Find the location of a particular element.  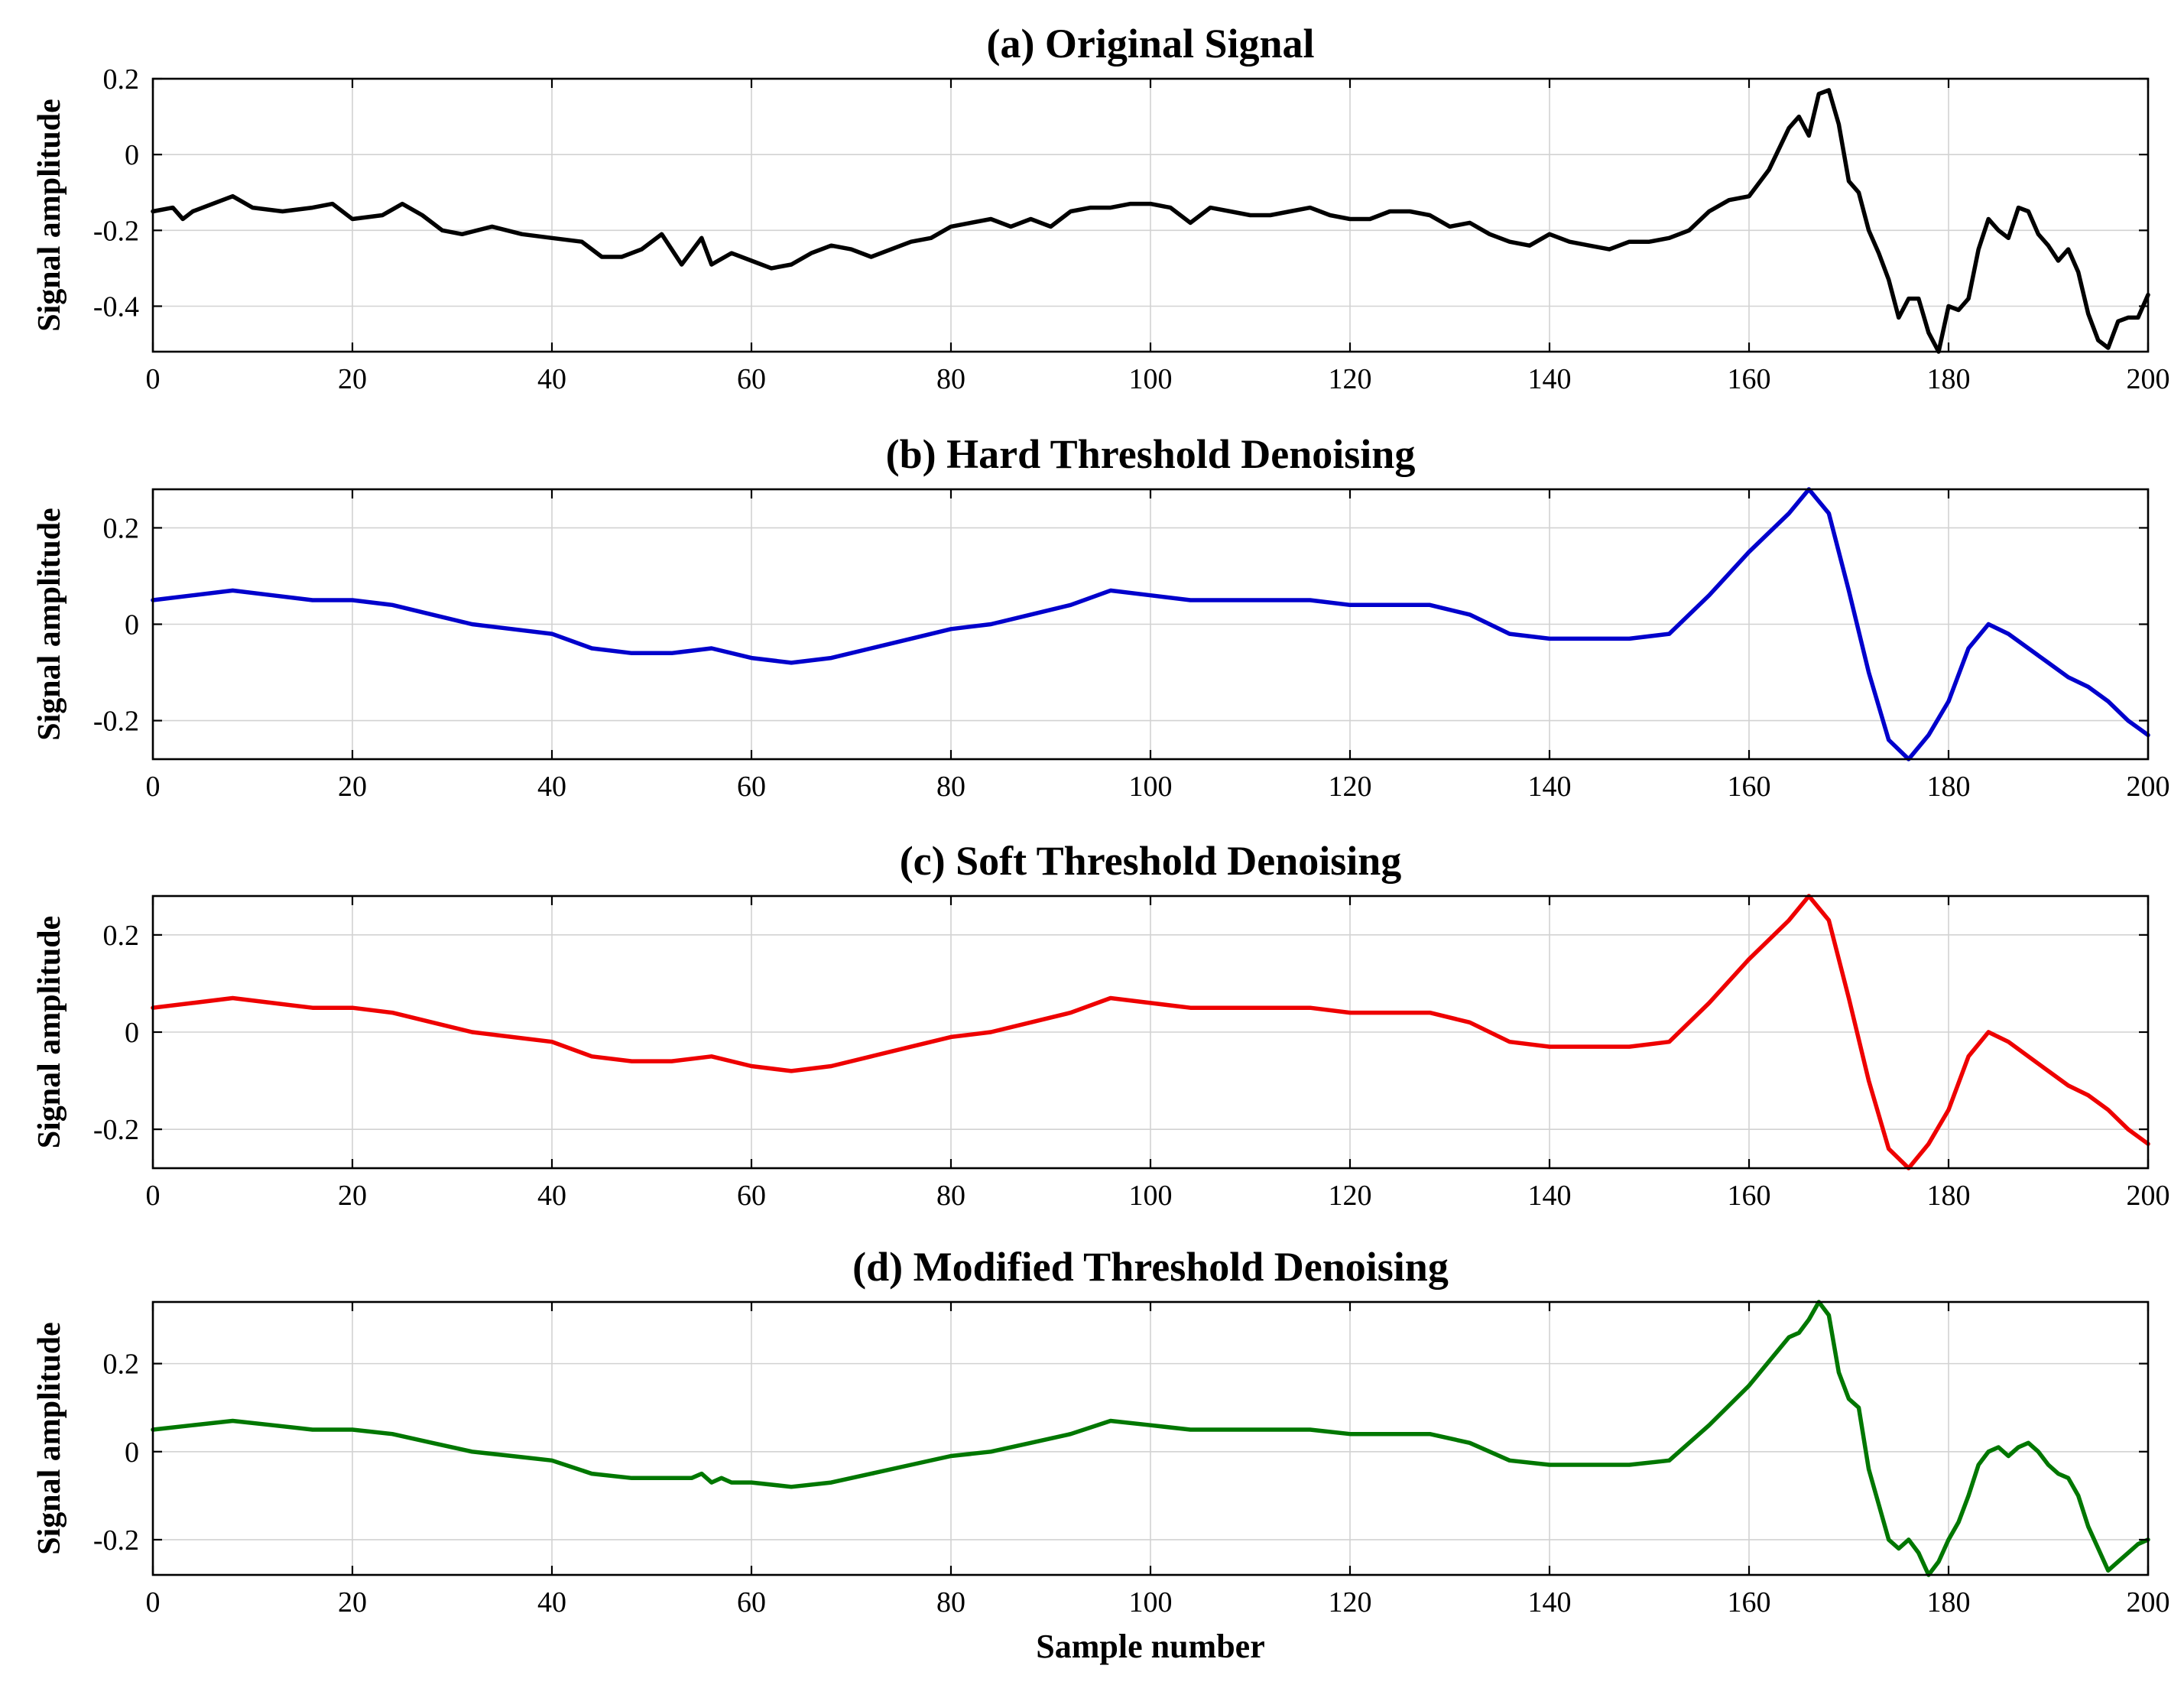

panel-title: (d) Modified Threshold Denoising is located at coordinates (1150, 1267).